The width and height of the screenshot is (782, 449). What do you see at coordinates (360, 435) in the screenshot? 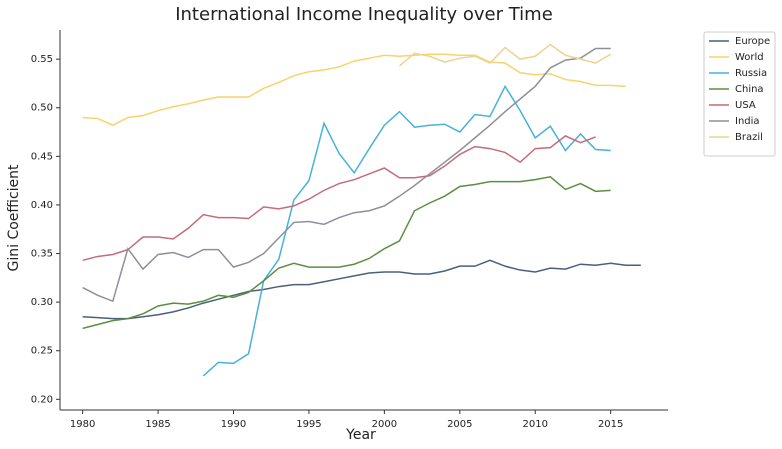
I see `x-axis-label: Year` at bounding box center [360, 435].